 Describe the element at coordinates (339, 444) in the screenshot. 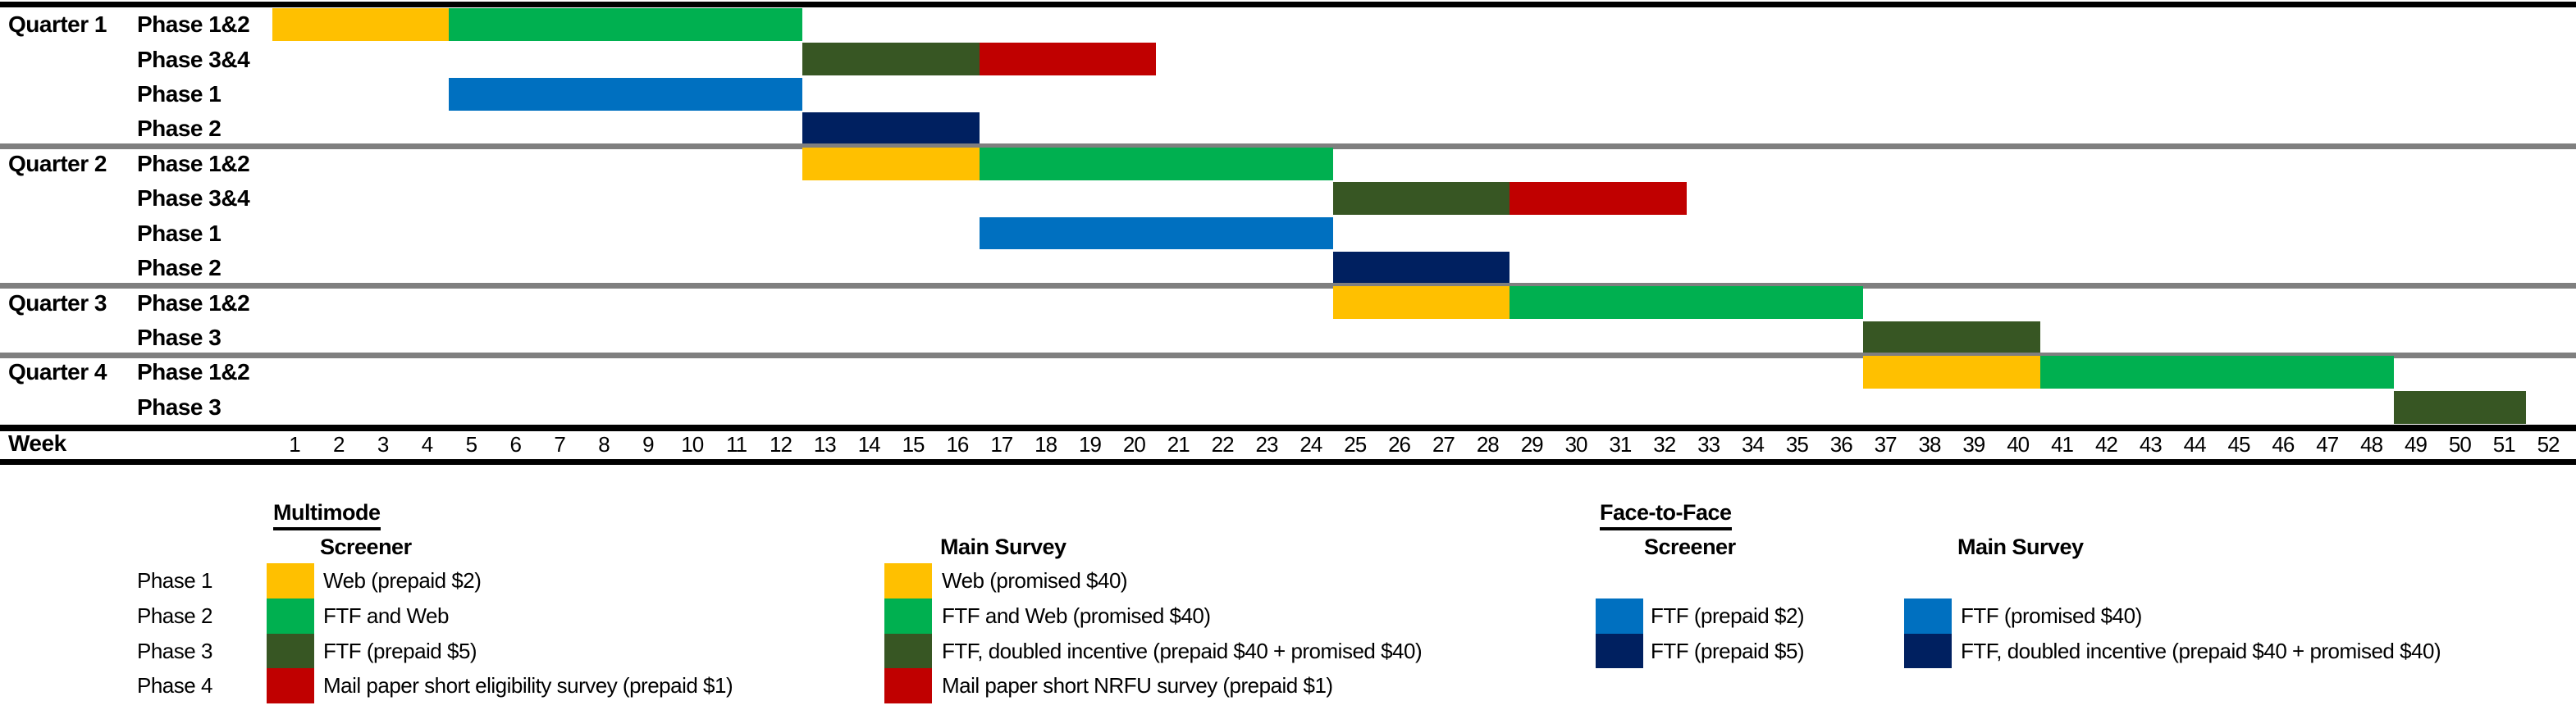

I see `week-number: 2` at that location.